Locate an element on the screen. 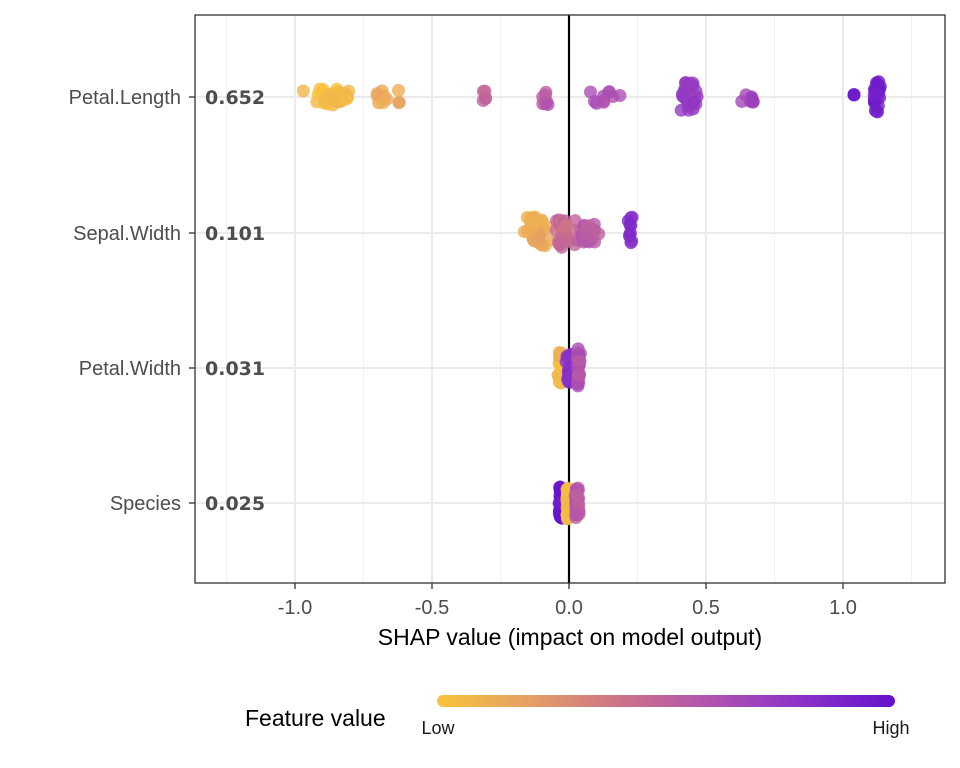  x-tick-label: -1.0 is located at coordinates (295, 608).